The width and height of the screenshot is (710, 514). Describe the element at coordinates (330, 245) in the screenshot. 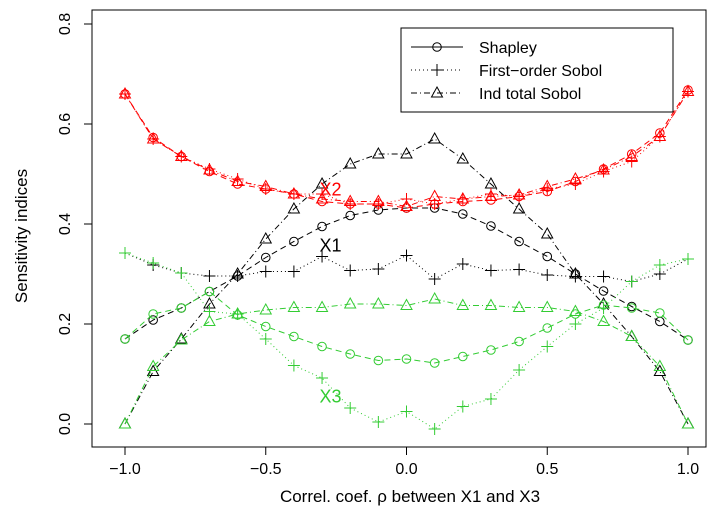

I see `annotation-x1: X1` at that location.